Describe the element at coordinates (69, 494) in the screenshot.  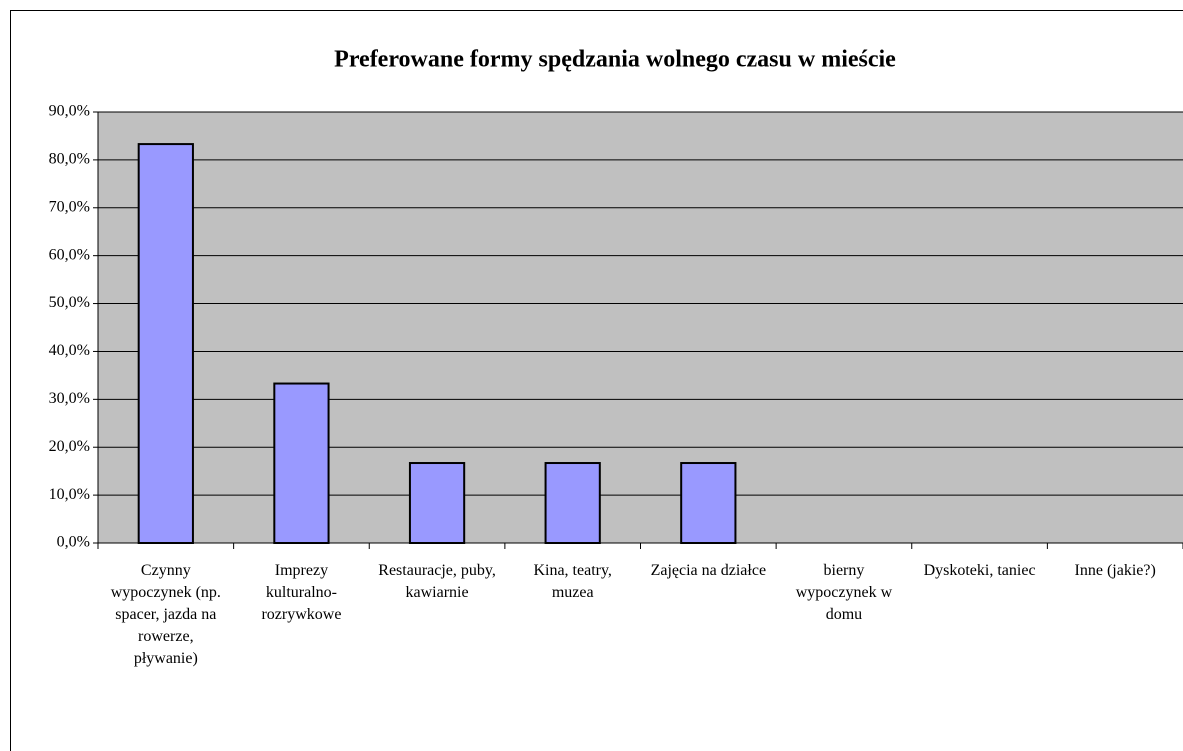
I see `y-tick-label: 10,0%` at that location.